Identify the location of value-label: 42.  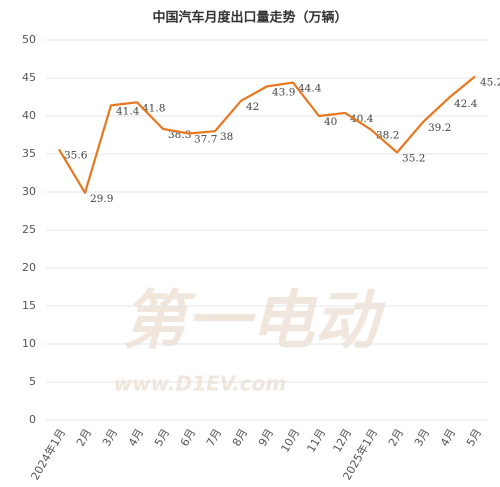
(252, 107).